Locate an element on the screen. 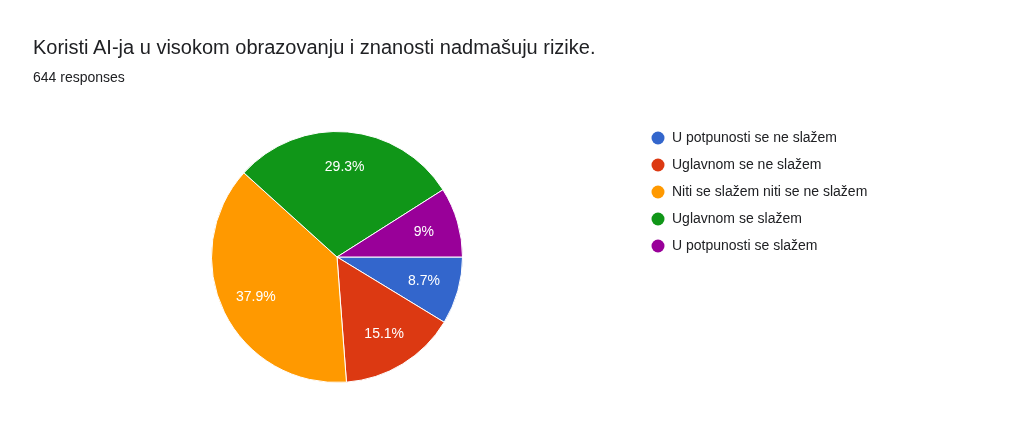  legend-label: U potpunosti se slažem is located at coordinates (745, 244).